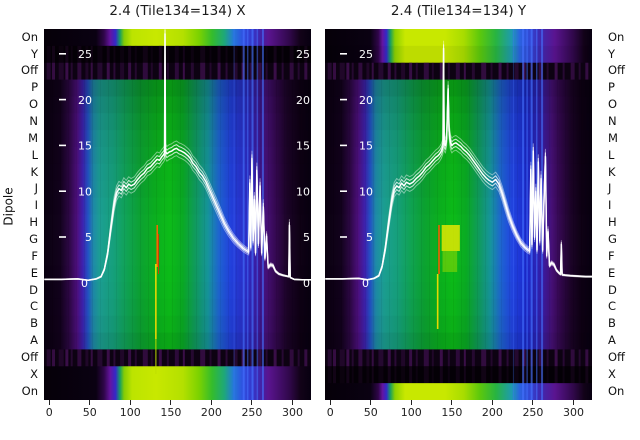 This screenshot has width=640, height=440. Describe the element at coordinates (177, 11) in the screenshot. I see `panel-x-title: 2.4 (Tile134=134) X` at that location.